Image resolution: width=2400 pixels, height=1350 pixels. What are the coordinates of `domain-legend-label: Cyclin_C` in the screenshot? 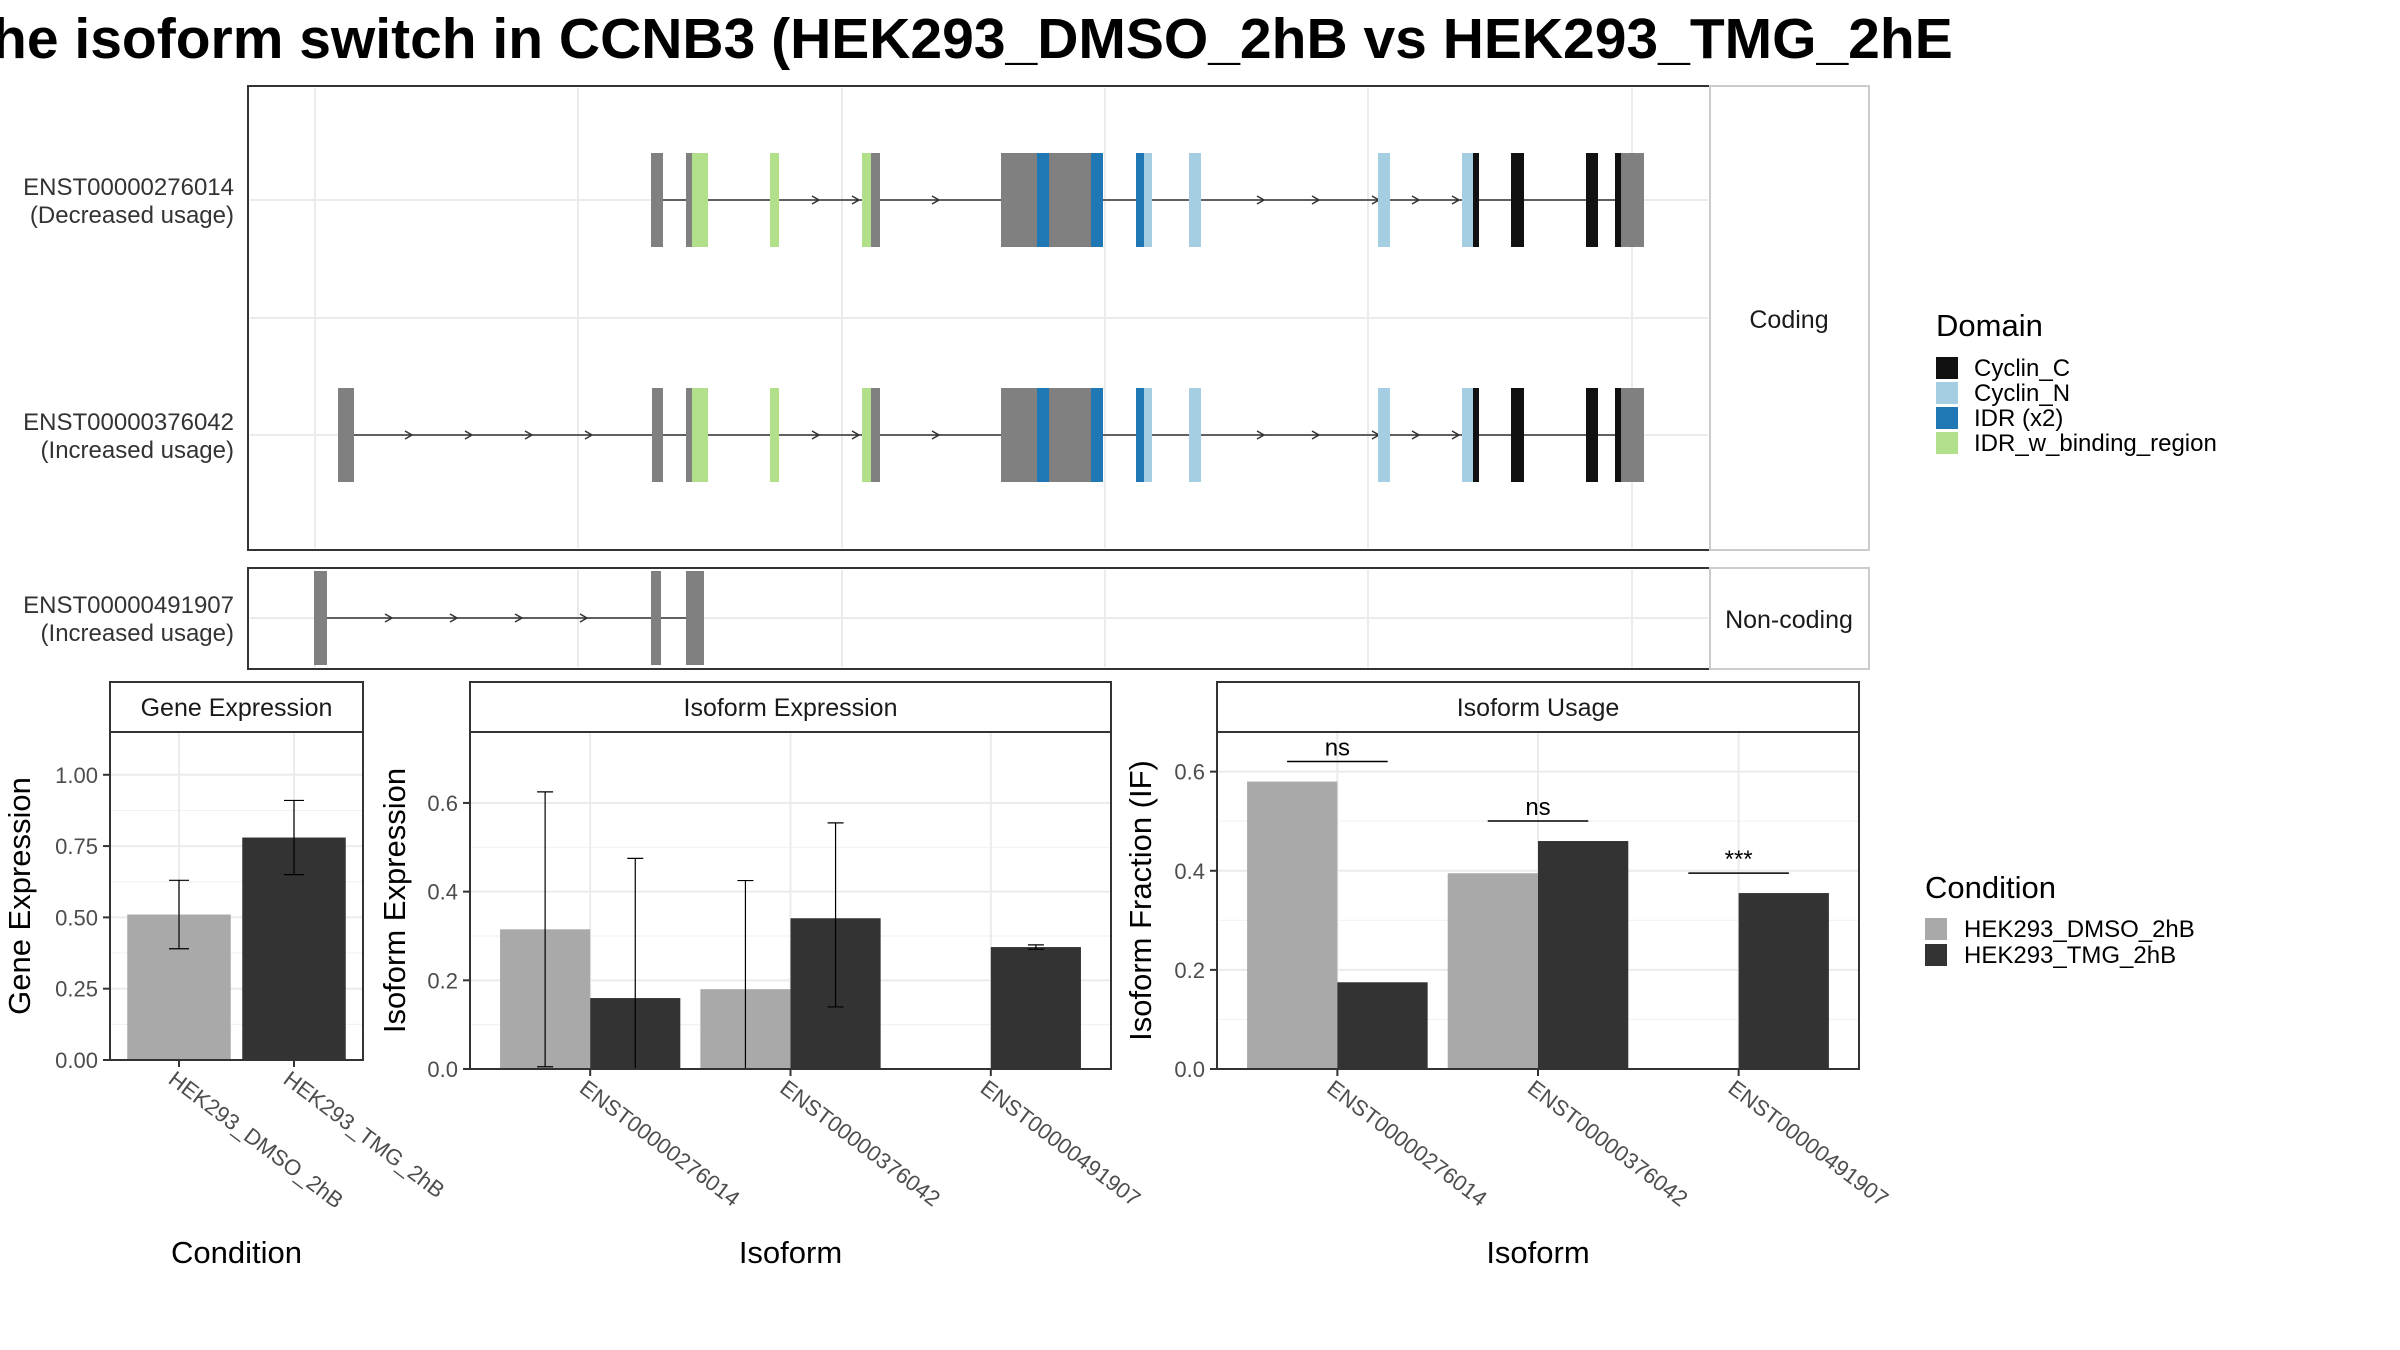 It's located at (2022, 368).